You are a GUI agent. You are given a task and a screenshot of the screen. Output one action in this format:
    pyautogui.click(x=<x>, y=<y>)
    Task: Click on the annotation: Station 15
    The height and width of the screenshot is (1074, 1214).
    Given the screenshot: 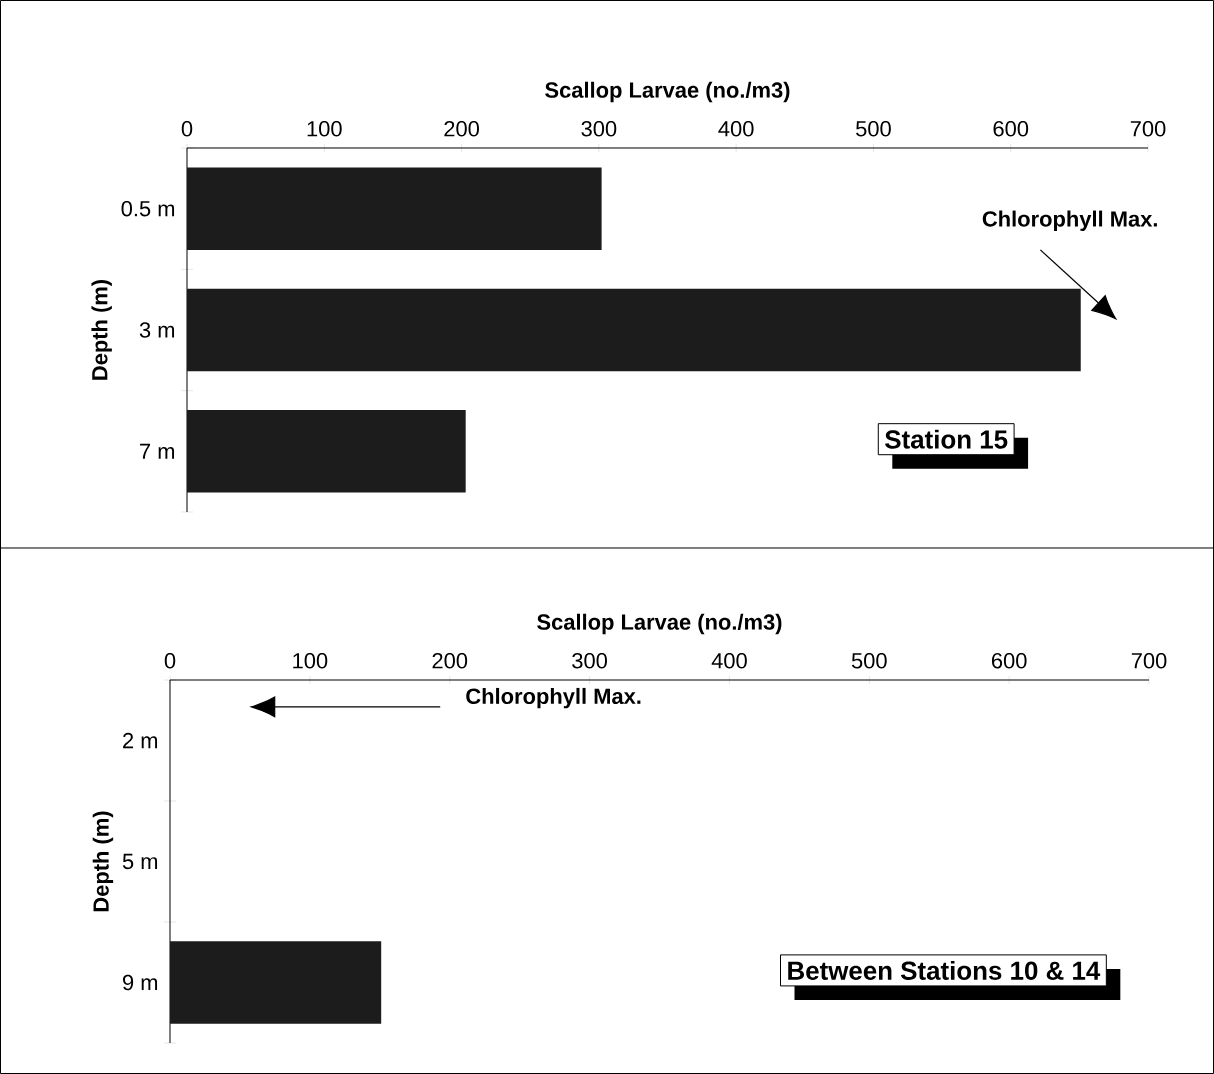 What is the action you would take?
    pyautogui.click(x=946, y=439)
    